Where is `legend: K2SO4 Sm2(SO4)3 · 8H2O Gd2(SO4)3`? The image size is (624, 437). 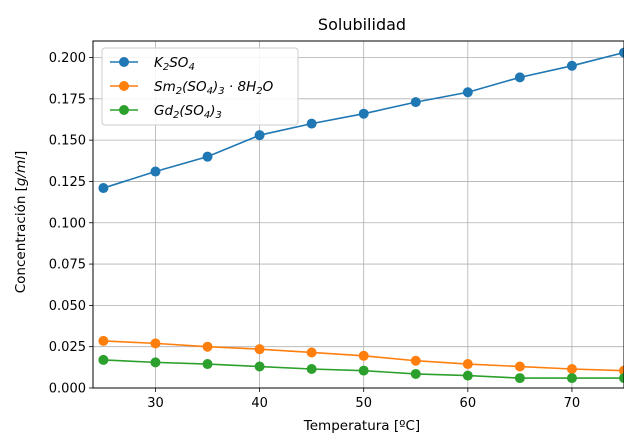 legend: K2SO4 Sm2(SO4)3 · 8H2O Gd2(SO4)3 is located at coordinates (200, 86).